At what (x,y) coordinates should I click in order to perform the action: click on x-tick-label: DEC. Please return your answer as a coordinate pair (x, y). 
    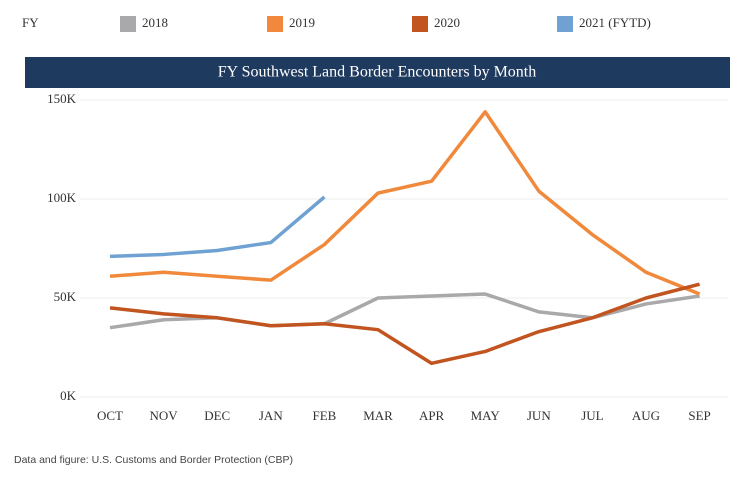
    Looking at the image, I should click on (217, 415).